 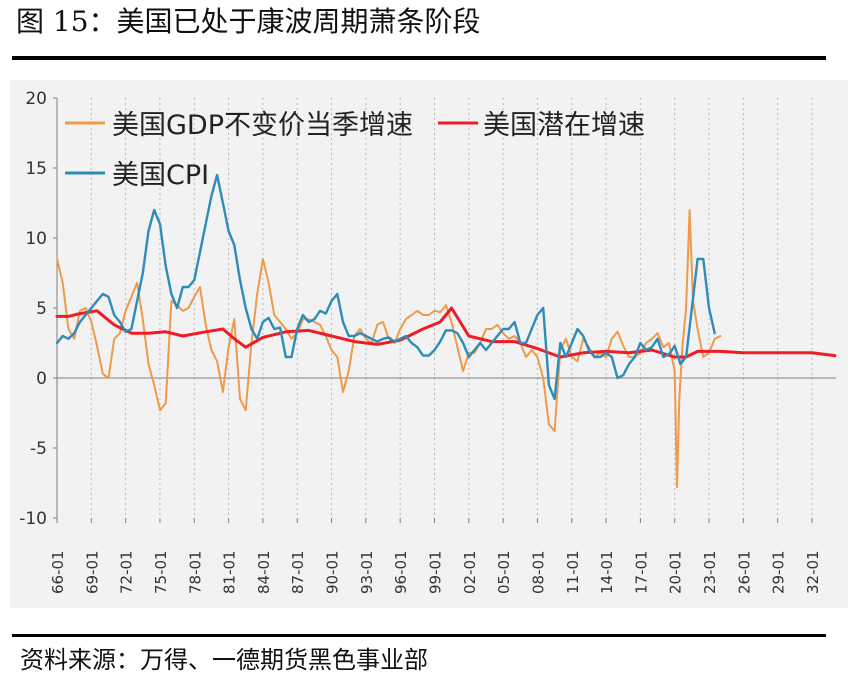 I want to click on y-tick-label: 10, so click(x=36, y=239).